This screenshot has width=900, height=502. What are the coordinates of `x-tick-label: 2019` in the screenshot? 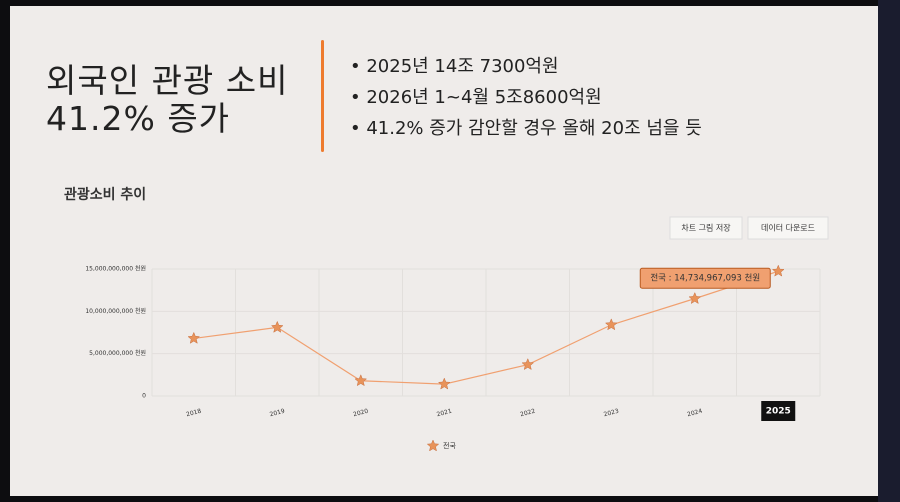 It's located at (277, 413).